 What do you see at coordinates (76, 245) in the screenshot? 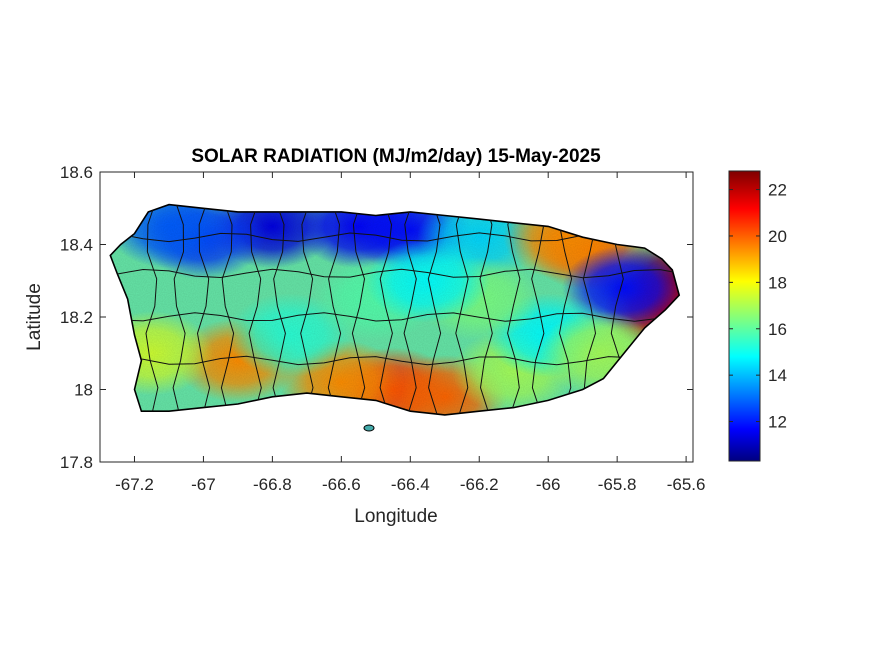
I see `y-tick-label: 18.4` at bounding box center [76, 245].